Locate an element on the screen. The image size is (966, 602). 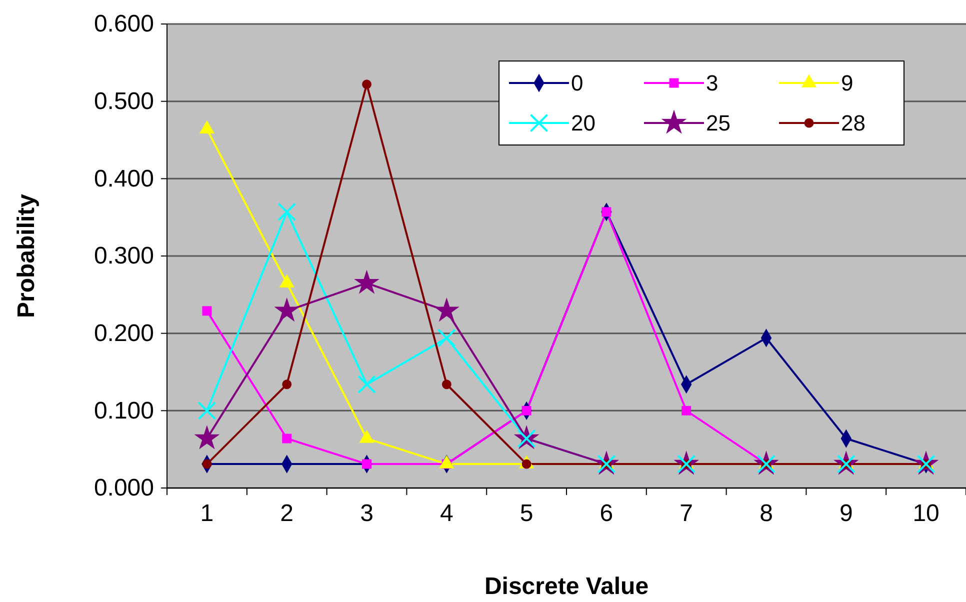
x-tick-label: 1 is located at coordinates (207, 513).